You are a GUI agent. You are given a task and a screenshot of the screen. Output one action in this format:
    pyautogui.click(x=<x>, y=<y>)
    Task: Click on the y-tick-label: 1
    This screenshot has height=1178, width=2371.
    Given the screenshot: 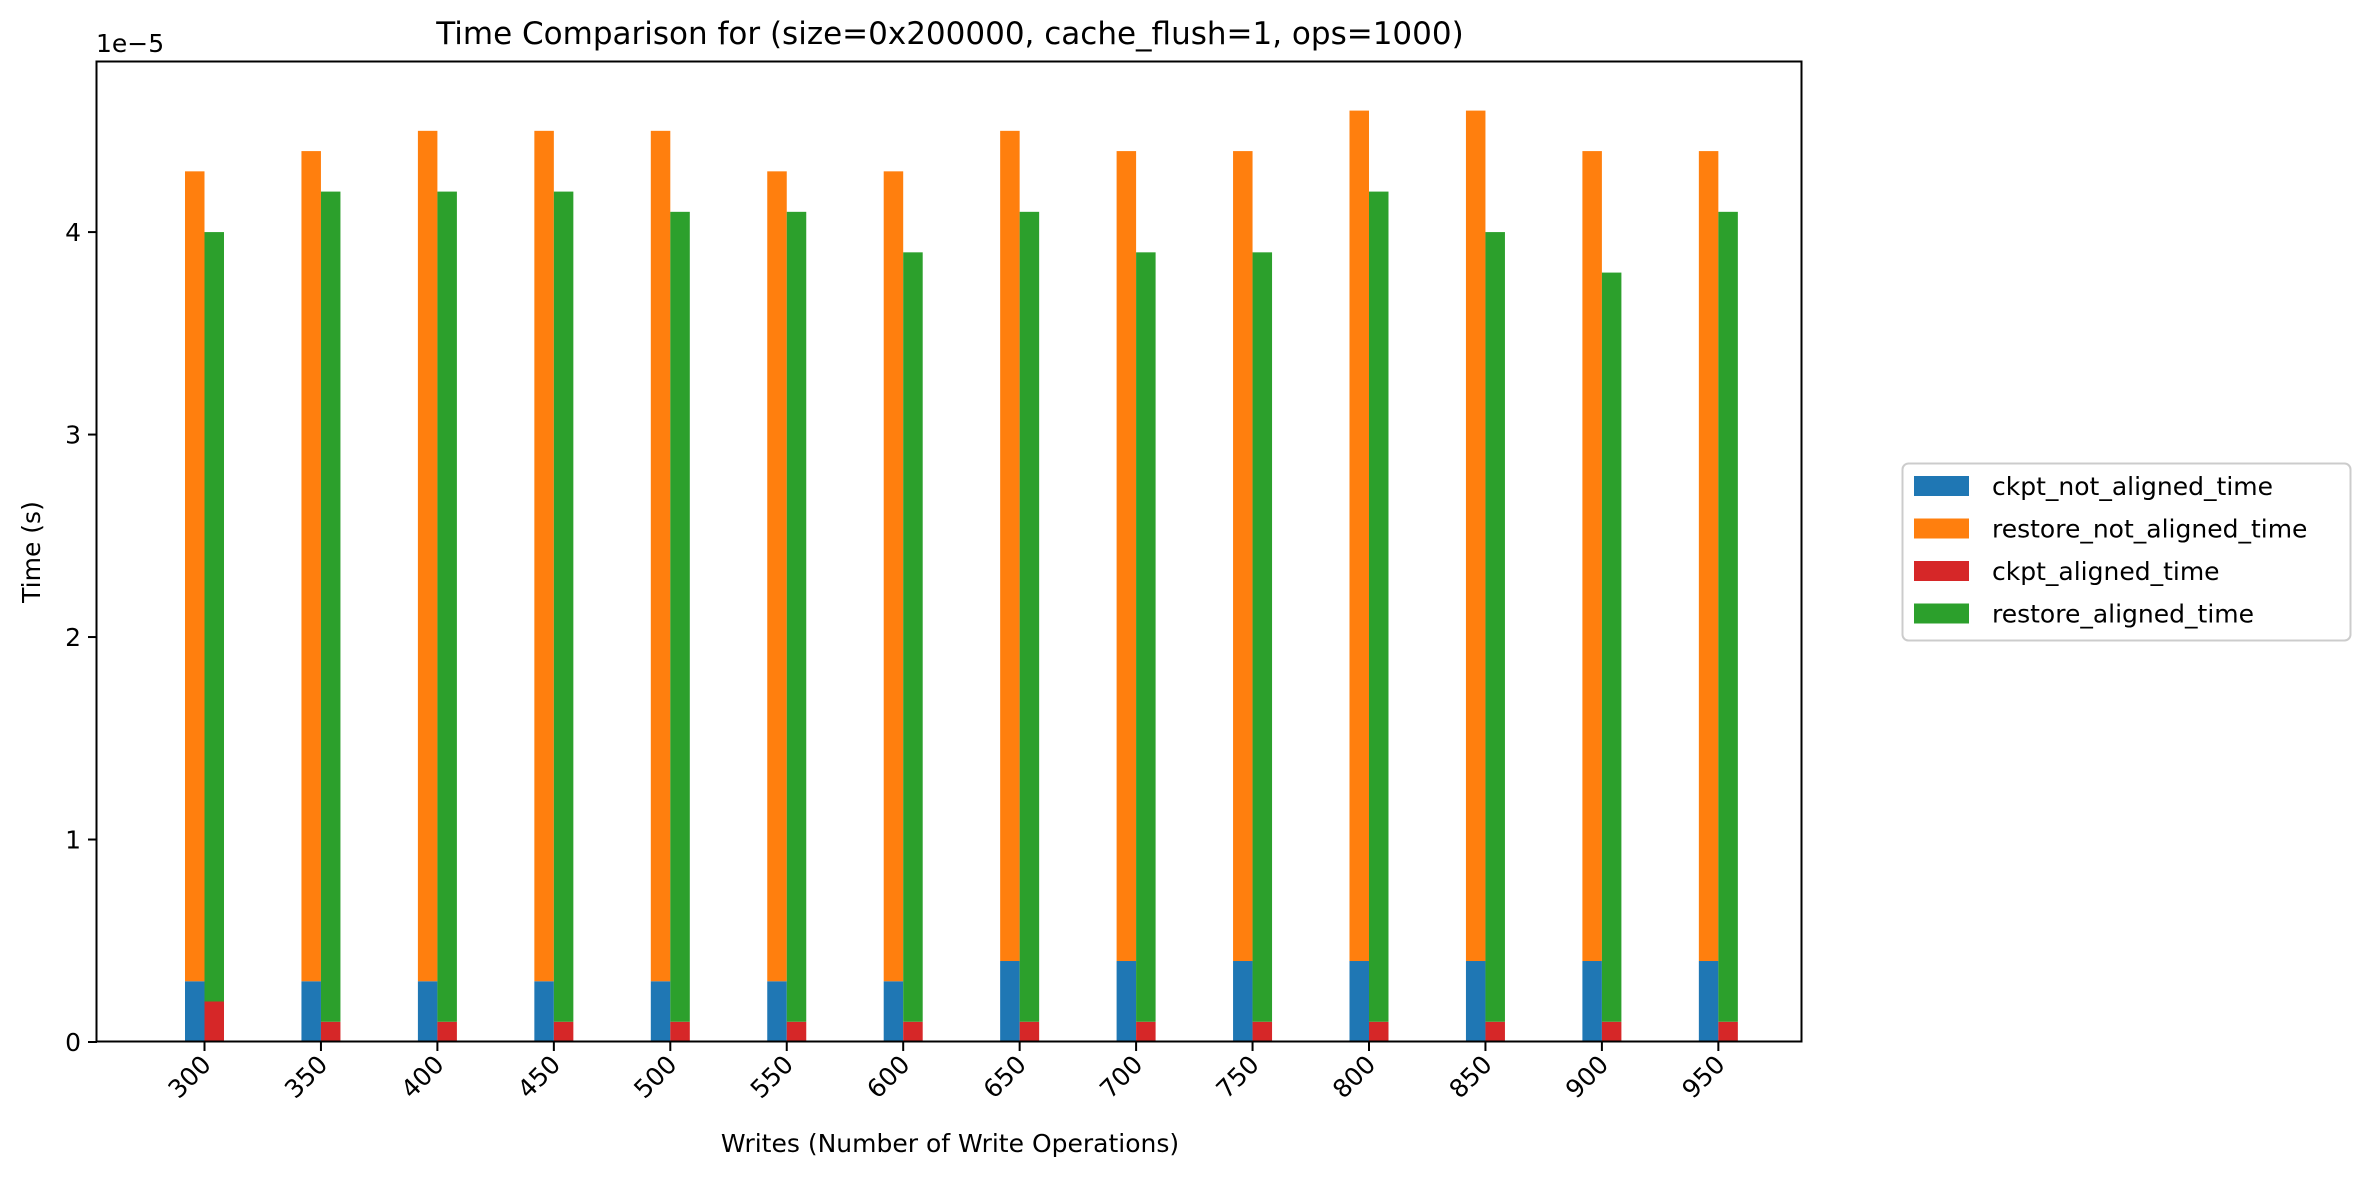 What is the action you would take?
    pyautogui.click(x=73, y=840)
    